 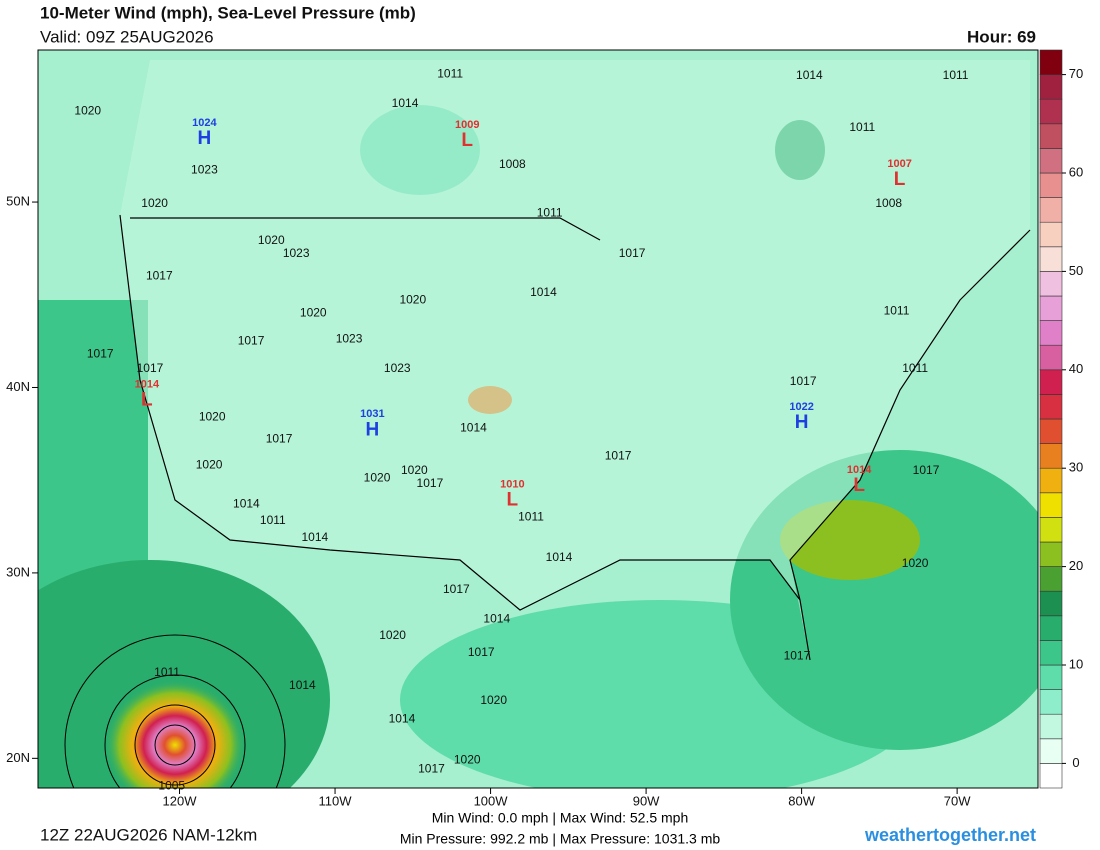 I want to click on y-tick-label: 30N, so click(x=18, y=571).